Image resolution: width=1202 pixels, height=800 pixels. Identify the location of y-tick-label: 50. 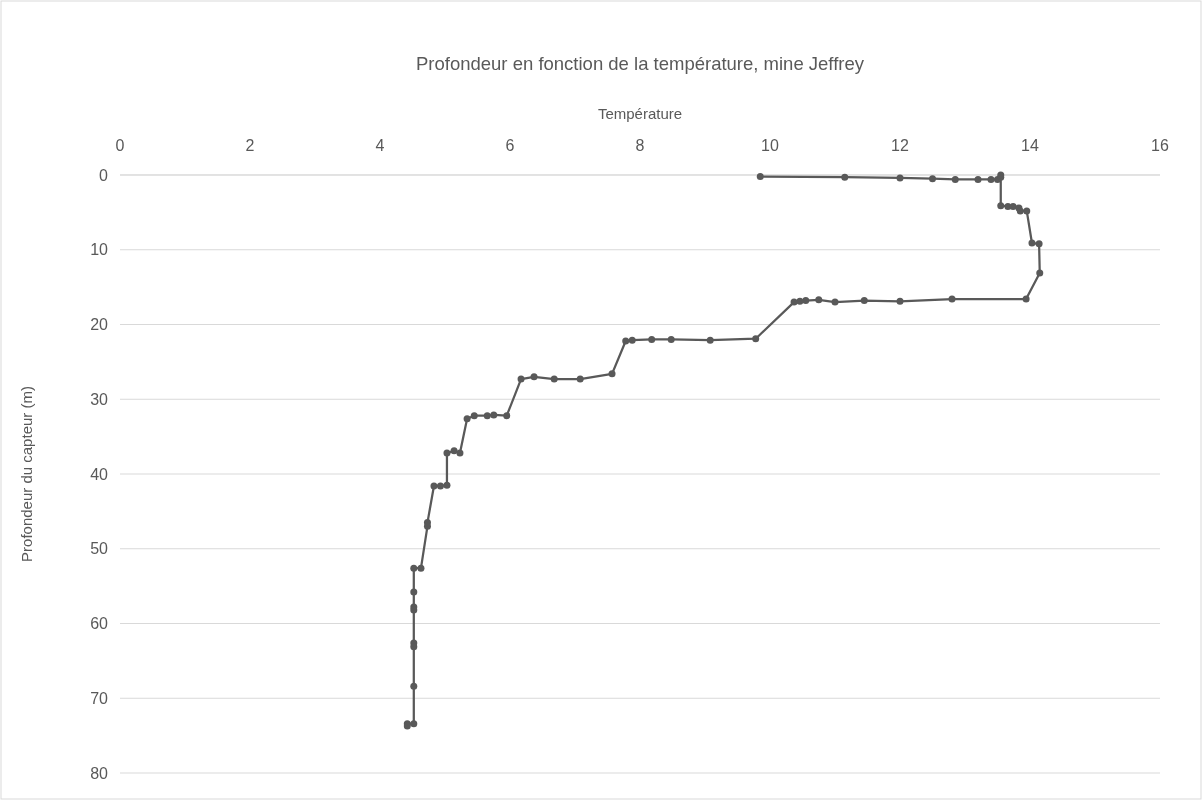
(99, 549).